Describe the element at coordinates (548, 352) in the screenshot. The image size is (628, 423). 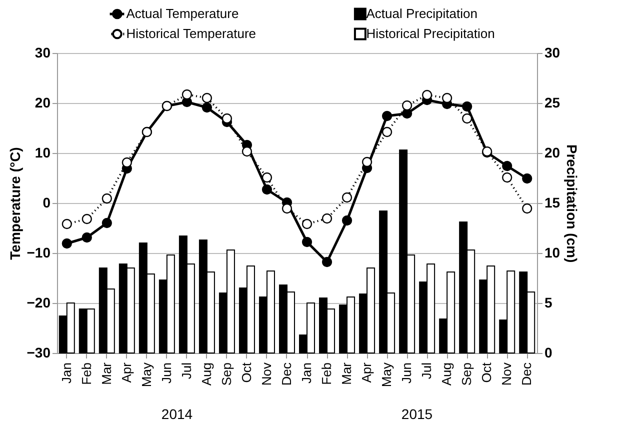
I see `y2-tick-label: 0` at that location.